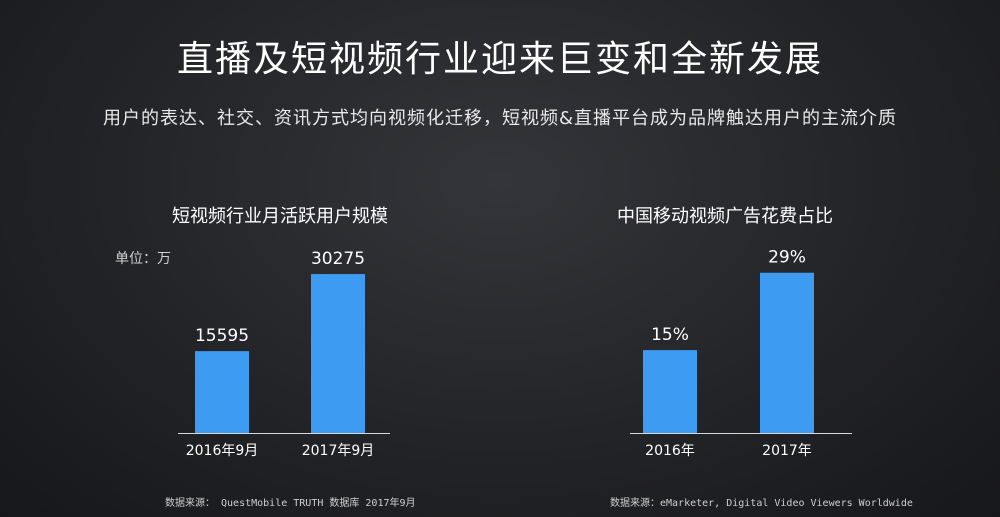 The image size is (1000, 517). I want to click on page-title: 直播及短视频行业迎来巨变和全新发展, so click(499, 59).